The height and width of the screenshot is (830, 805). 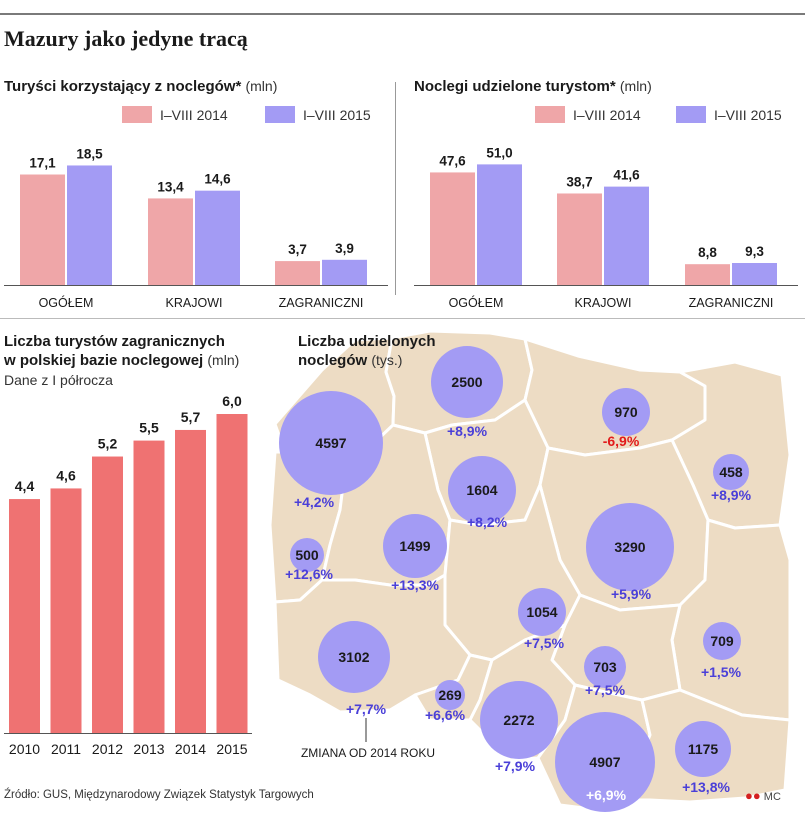 What do you see at coordinates (104, 360) in the screenshot?
I see `chart3-title-line2-text: w polskiej bazie noclegowej` at bounding box center [104, 360].